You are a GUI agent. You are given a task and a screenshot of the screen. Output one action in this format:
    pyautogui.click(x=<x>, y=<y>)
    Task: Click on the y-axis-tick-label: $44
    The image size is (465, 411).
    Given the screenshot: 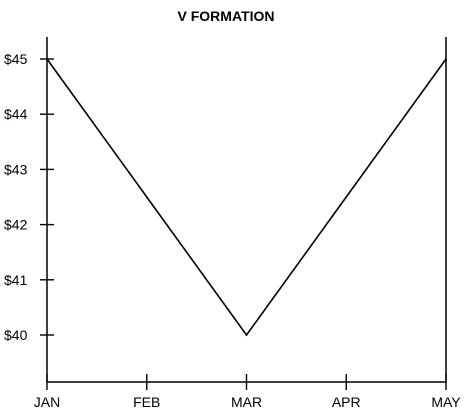 What is the action you would take?
    pyautogui.click(x=16, y=114)
    